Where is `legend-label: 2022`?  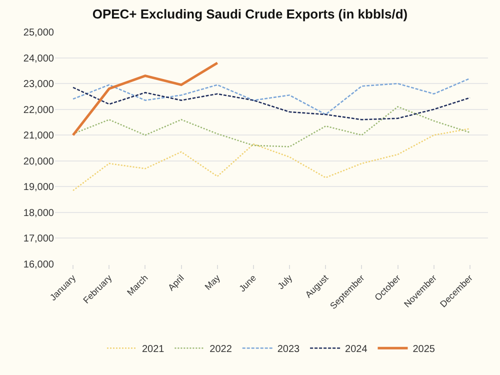 legend-label: 2022 is located at coordinates (221, 349).